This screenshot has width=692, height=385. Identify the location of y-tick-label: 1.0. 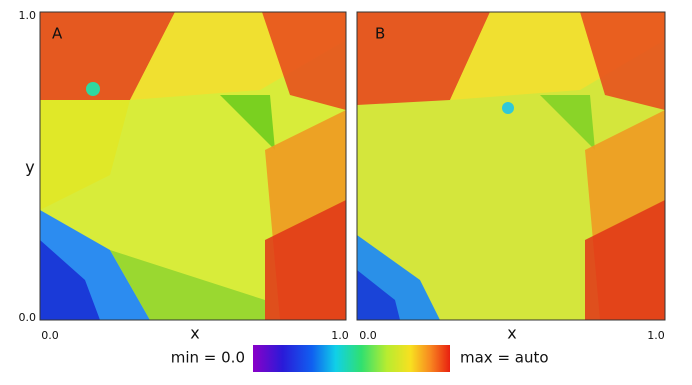
(28, 15).